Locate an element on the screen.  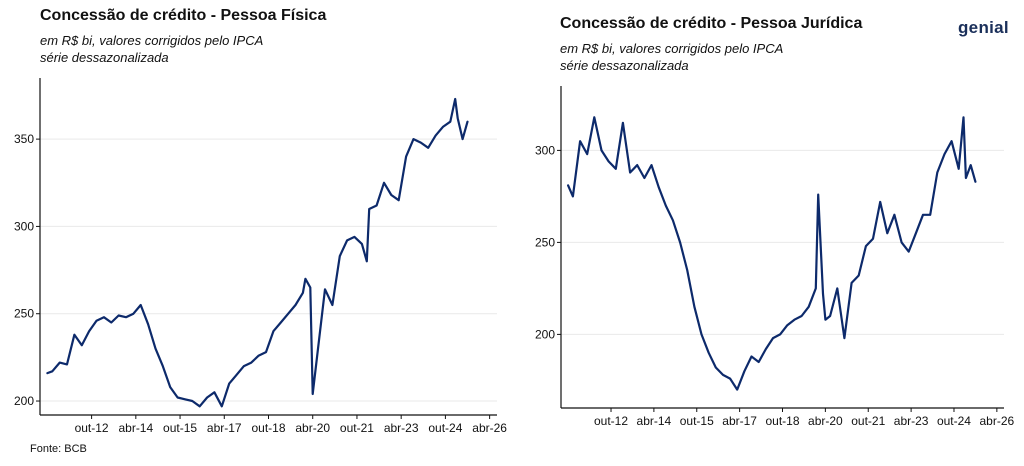
chart-title-pj: Concessão de crédito - Pessoa Jurídica is located at coordinates (711, 23).